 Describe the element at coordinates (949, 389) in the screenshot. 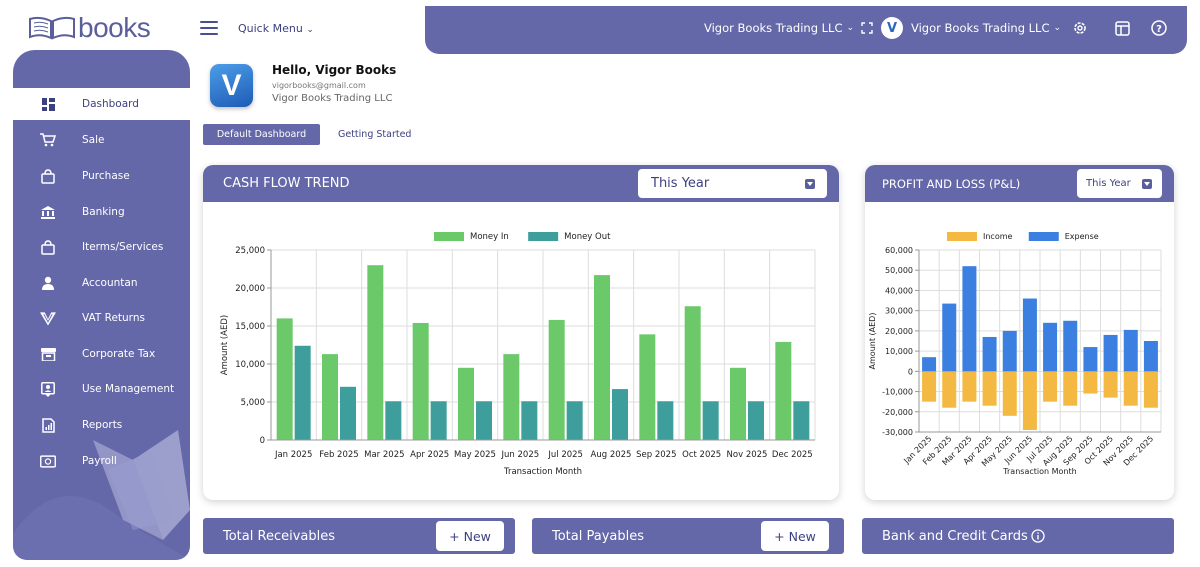

I see `bar-income-feb-2025` at that location.